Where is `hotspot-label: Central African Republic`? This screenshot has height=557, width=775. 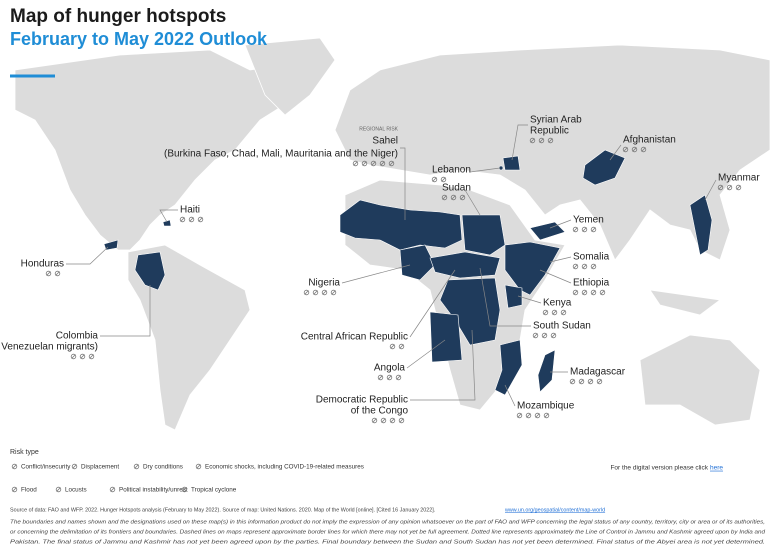 hotspot-label: Central African Republic is located at coordinates (354, 337).